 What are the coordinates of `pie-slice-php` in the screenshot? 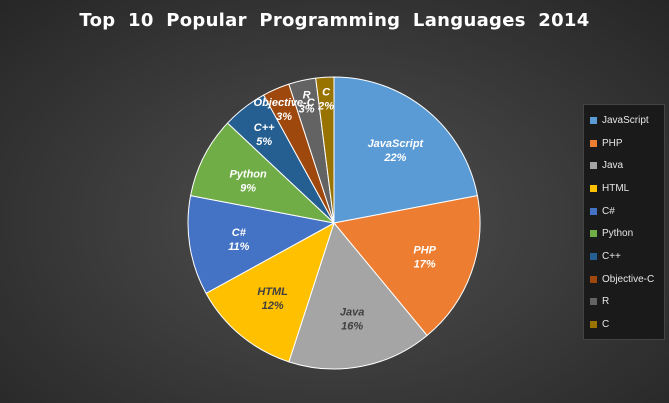 It's located at (407, 265).